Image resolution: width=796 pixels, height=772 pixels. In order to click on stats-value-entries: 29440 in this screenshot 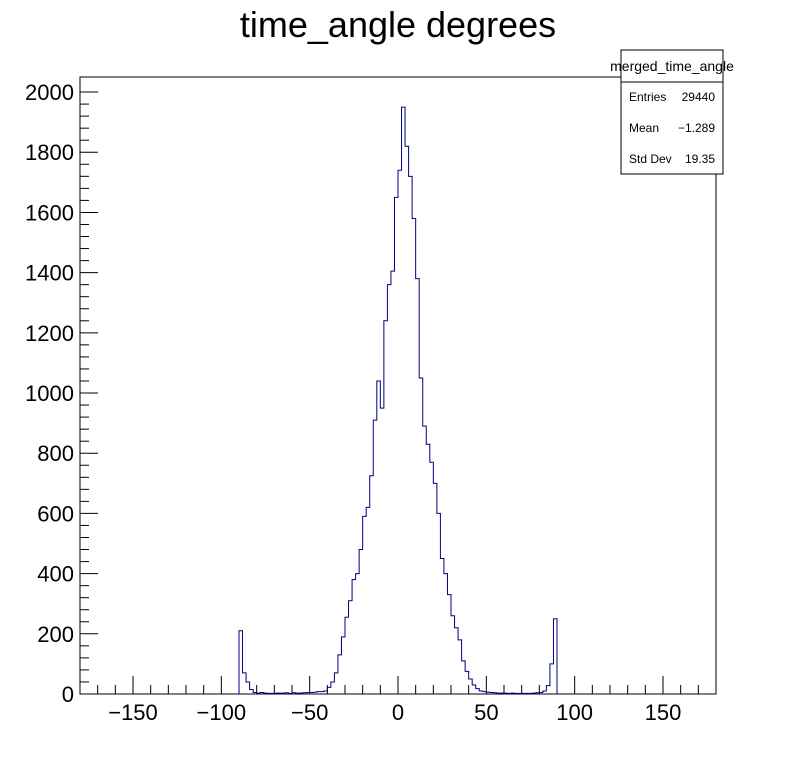, I will do `click(699, 97)`.